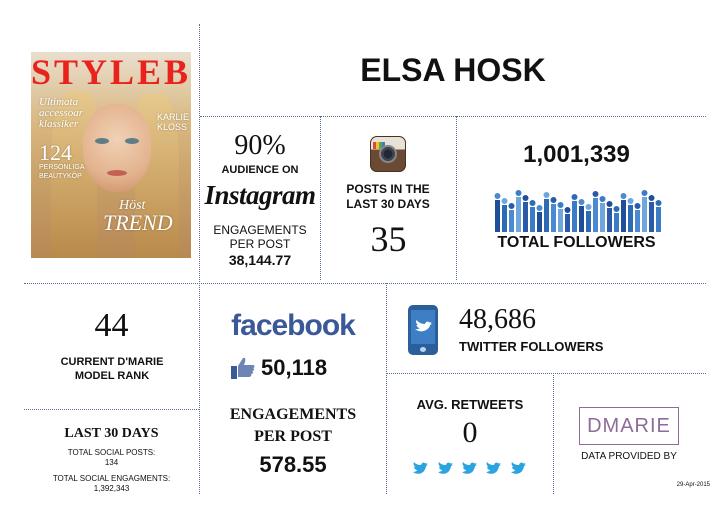 This screenshot has height=519, width=726. I want to click on twitter-phone-icon, so click(423, 330).